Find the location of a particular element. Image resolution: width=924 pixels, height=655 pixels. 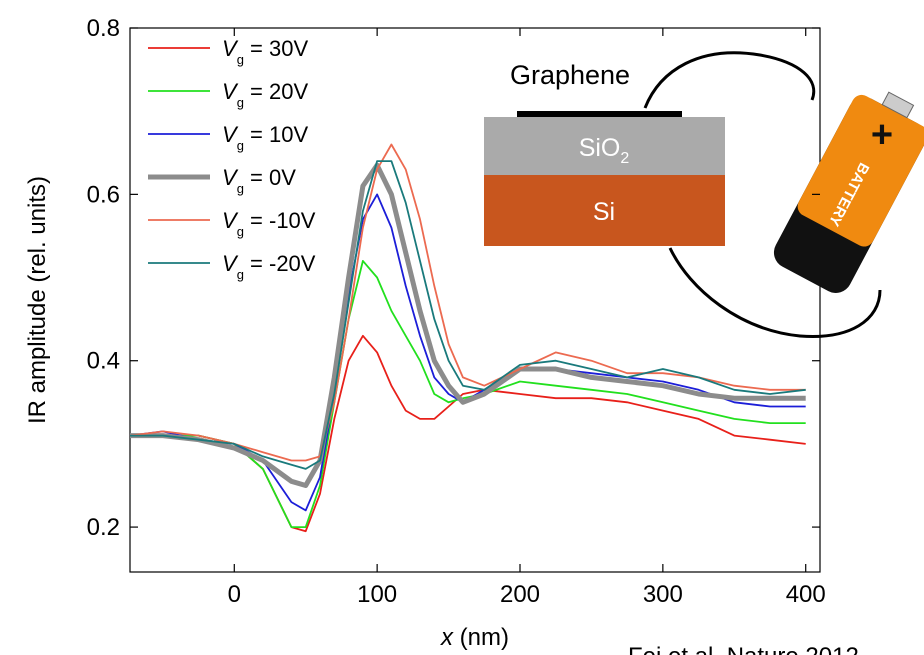

legend-label: Vg = 30V is located at coordinates (265, 51).